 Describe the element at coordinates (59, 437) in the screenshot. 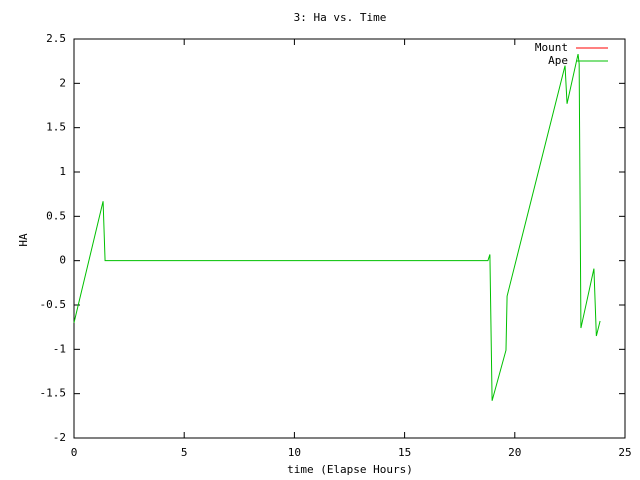

I see `y-tick-label: -2` at that location.